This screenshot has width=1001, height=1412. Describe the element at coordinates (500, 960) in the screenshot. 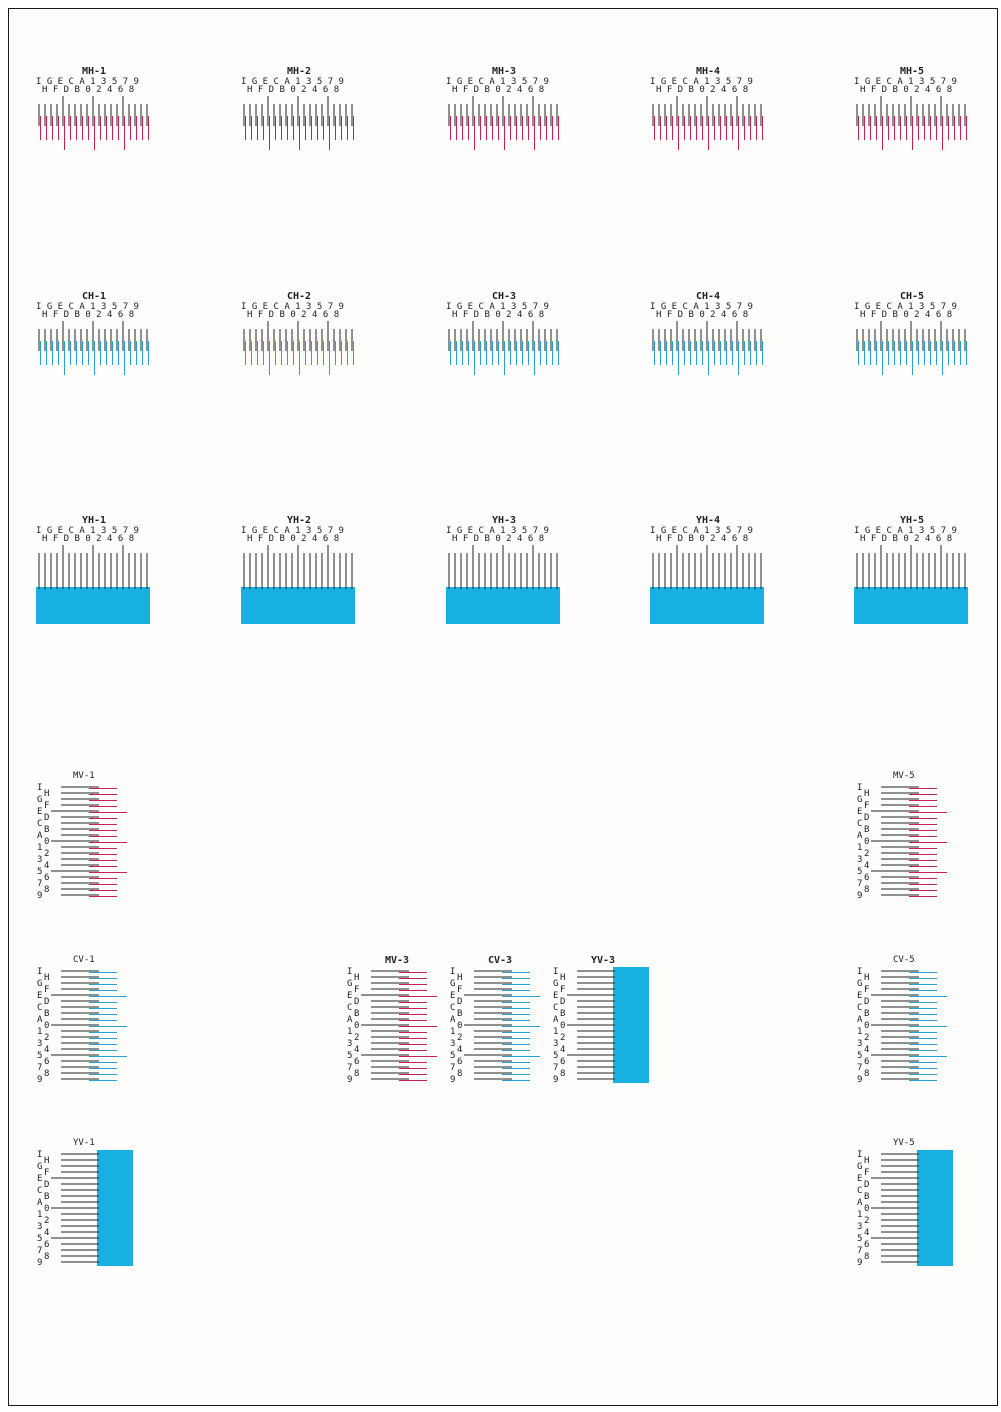

I see `chart-title: CV-3` at that location.